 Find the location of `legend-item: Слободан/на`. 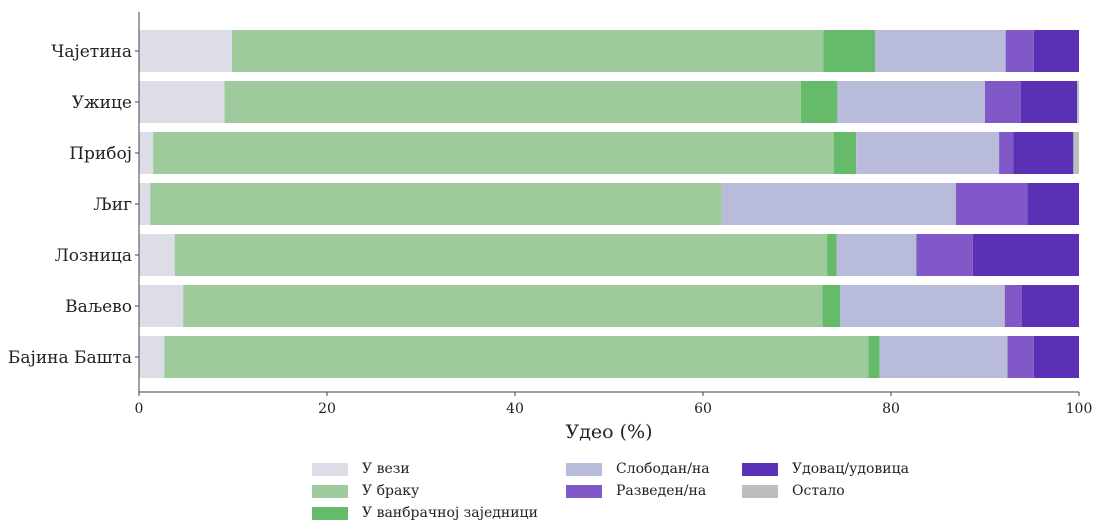

legend-item: Слободан/на is located at coordinates (638, 469).